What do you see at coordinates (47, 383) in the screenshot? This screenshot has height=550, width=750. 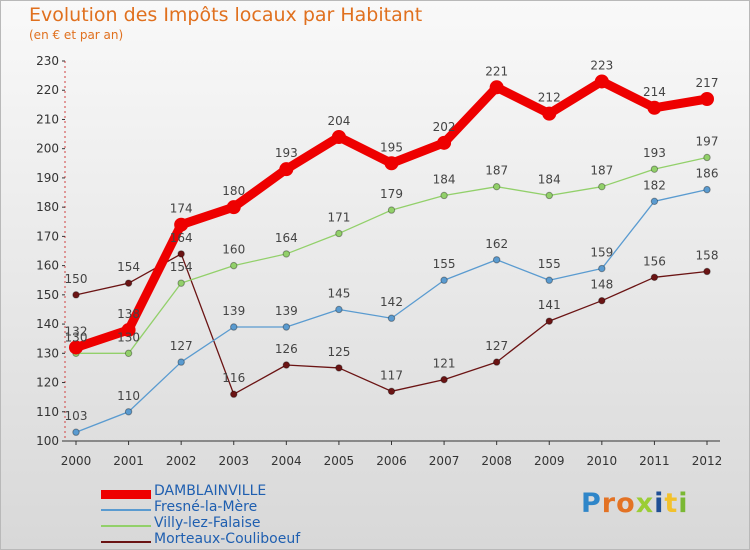 I see `y-tick-label: 120` at bounding box center [47, 383].